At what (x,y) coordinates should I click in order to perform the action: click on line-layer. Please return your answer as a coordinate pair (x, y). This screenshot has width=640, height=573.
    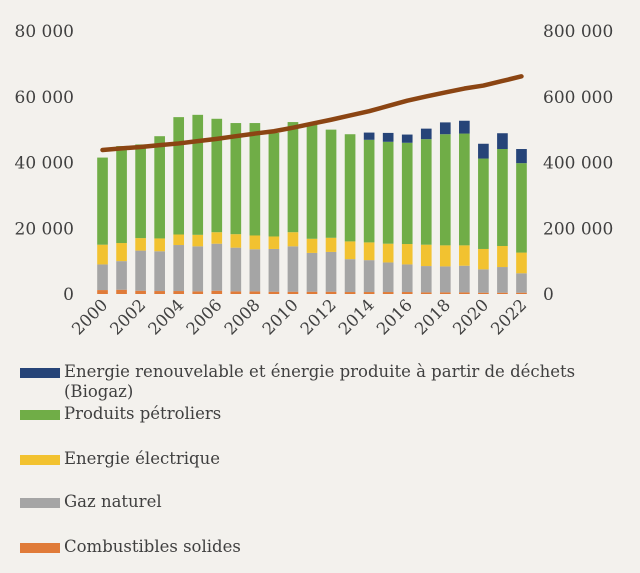
    Looking at the image, I should click on (312, 113).